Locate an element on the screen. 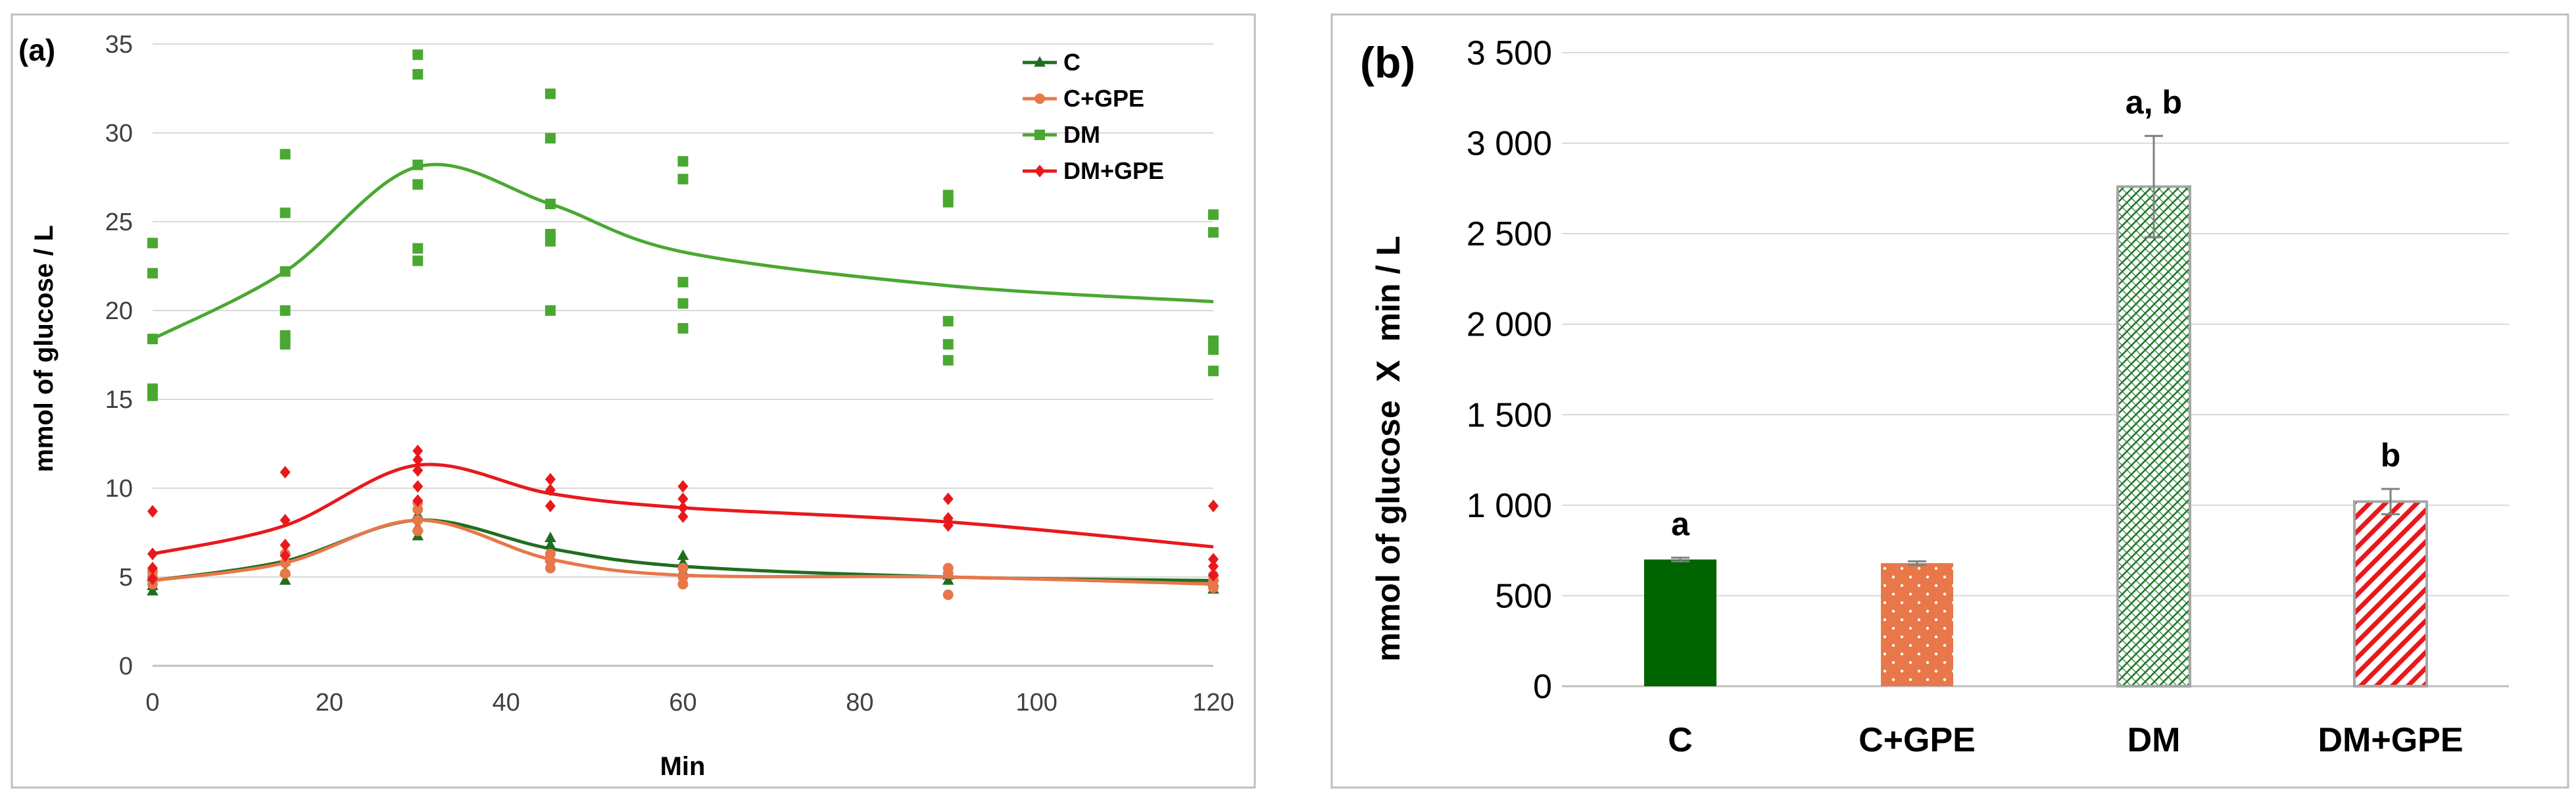 The width and height of the screenshot is (2576, 804). panel-a-x-tick-label: 120 is located at coordinates (1213, 702).